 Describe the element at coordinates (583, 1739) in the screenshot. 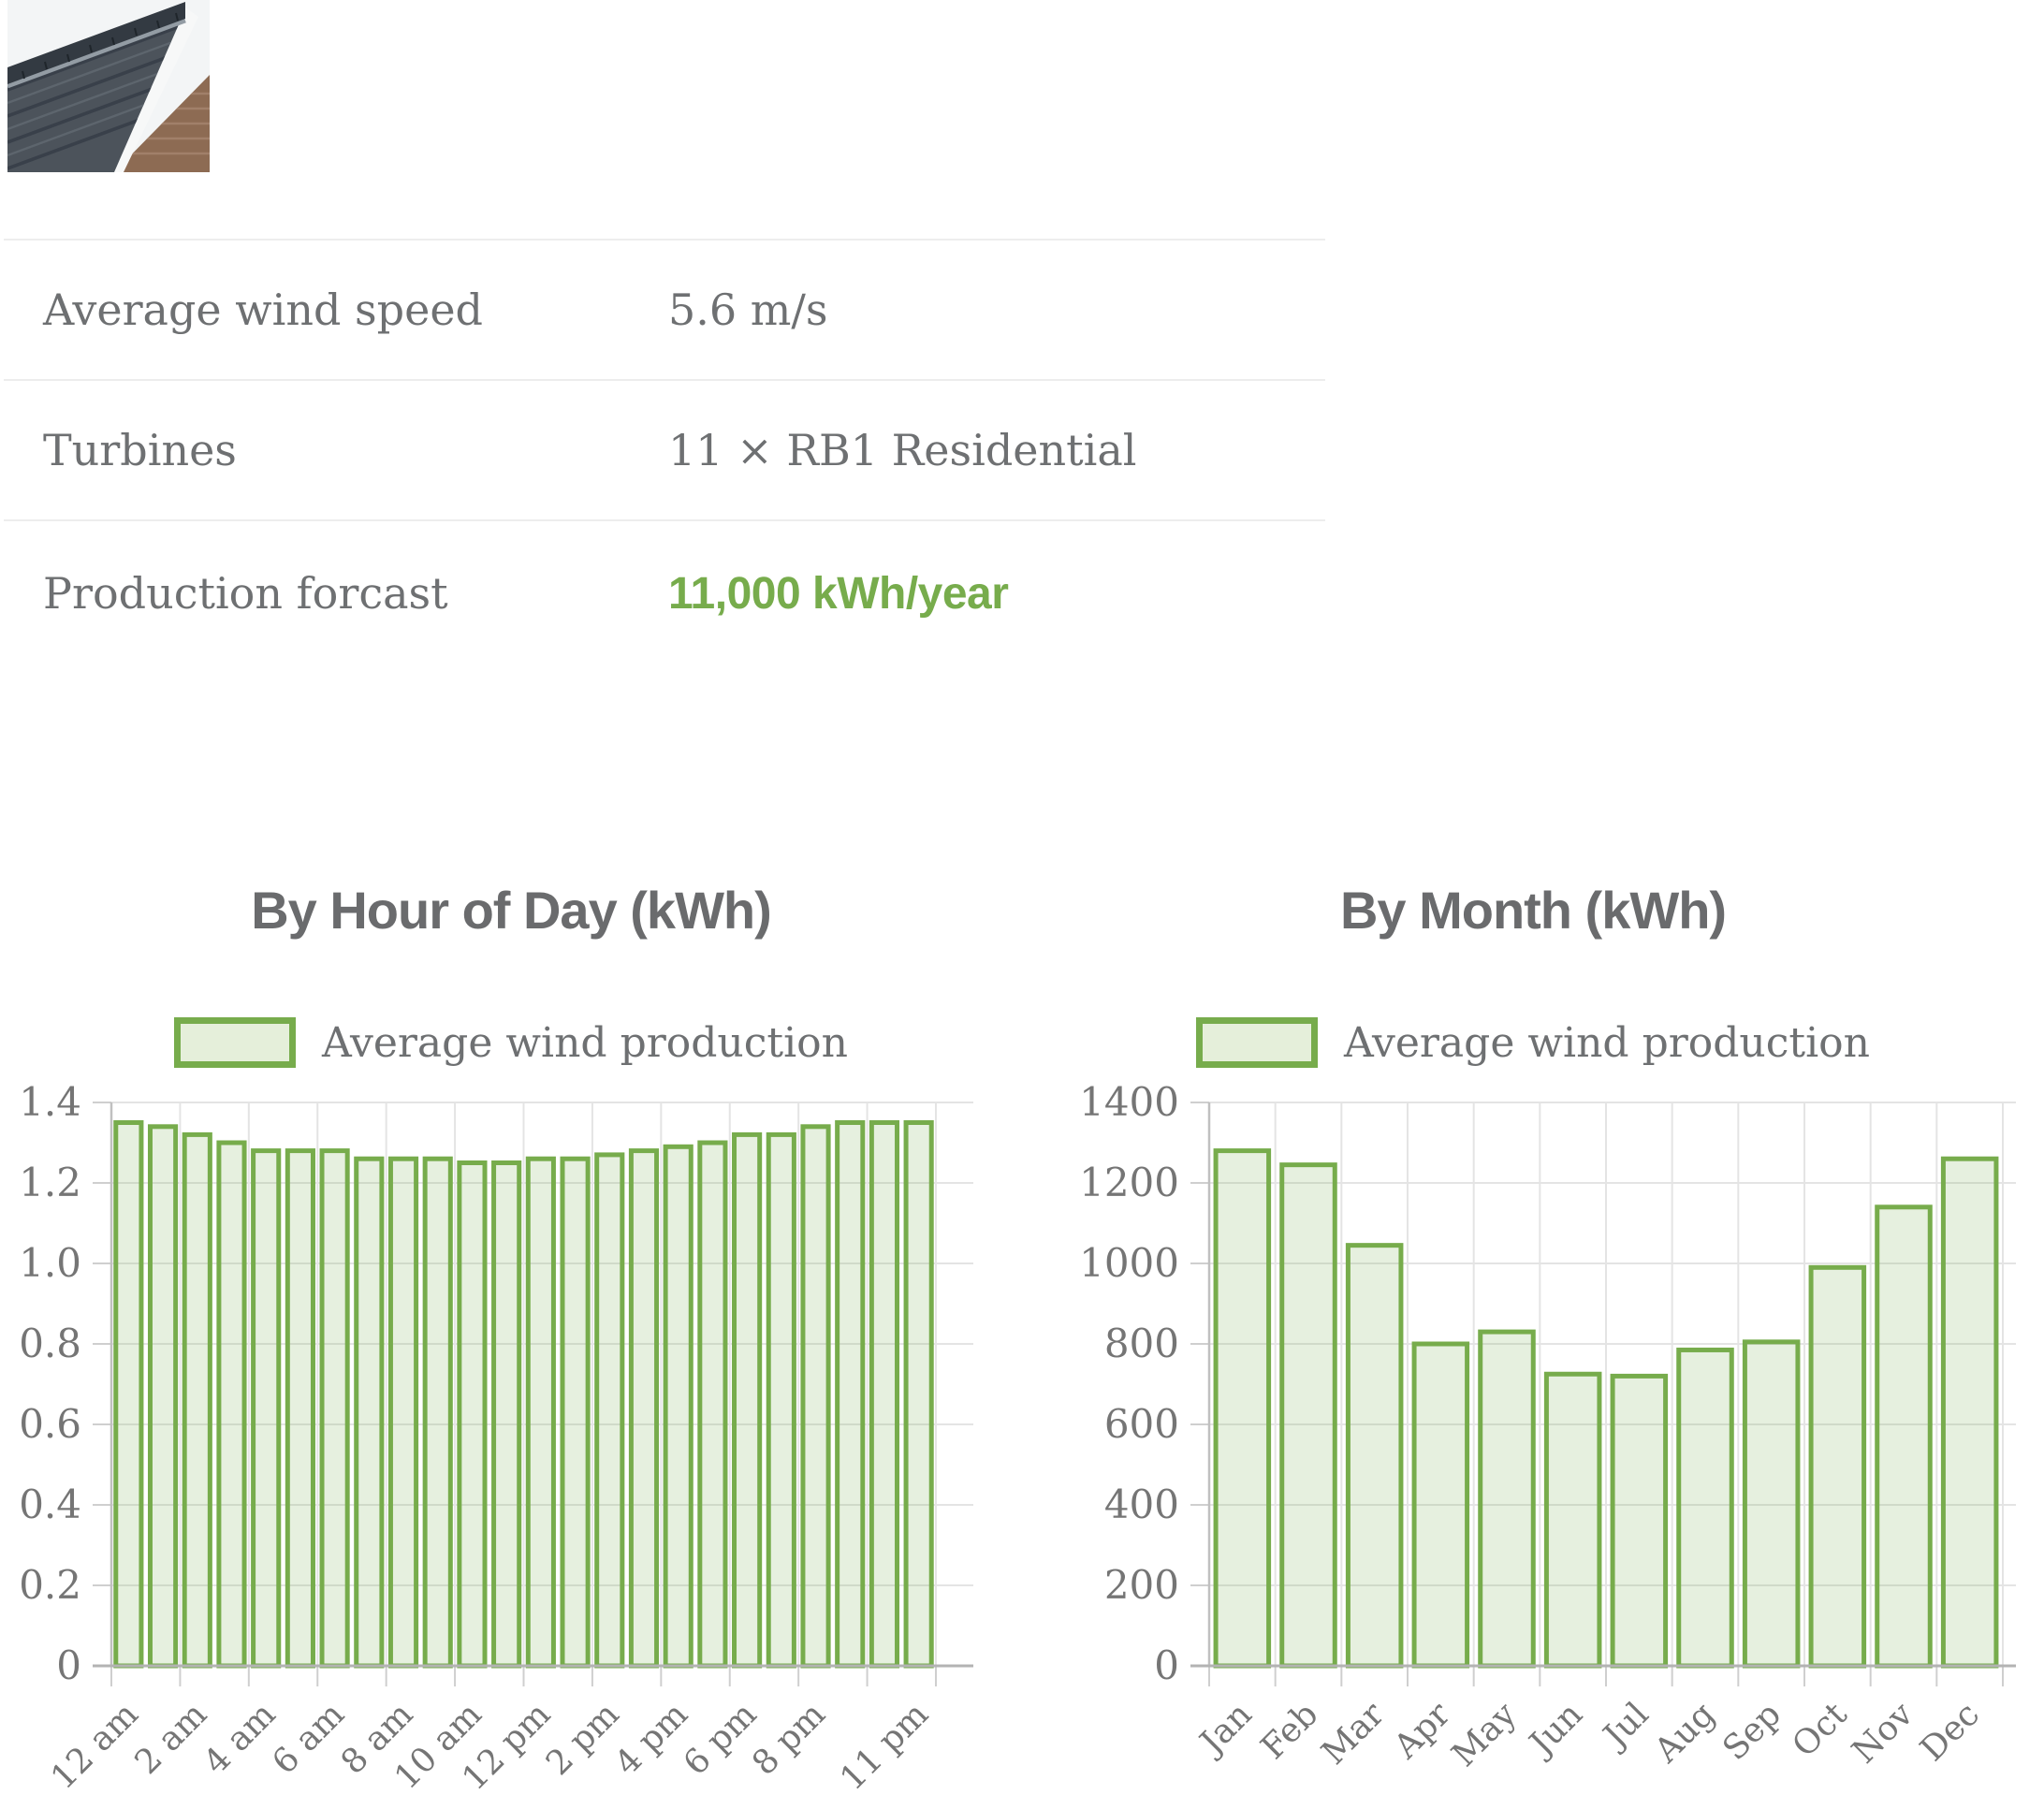

I see `x-tick-label: 2 pm` at that location.